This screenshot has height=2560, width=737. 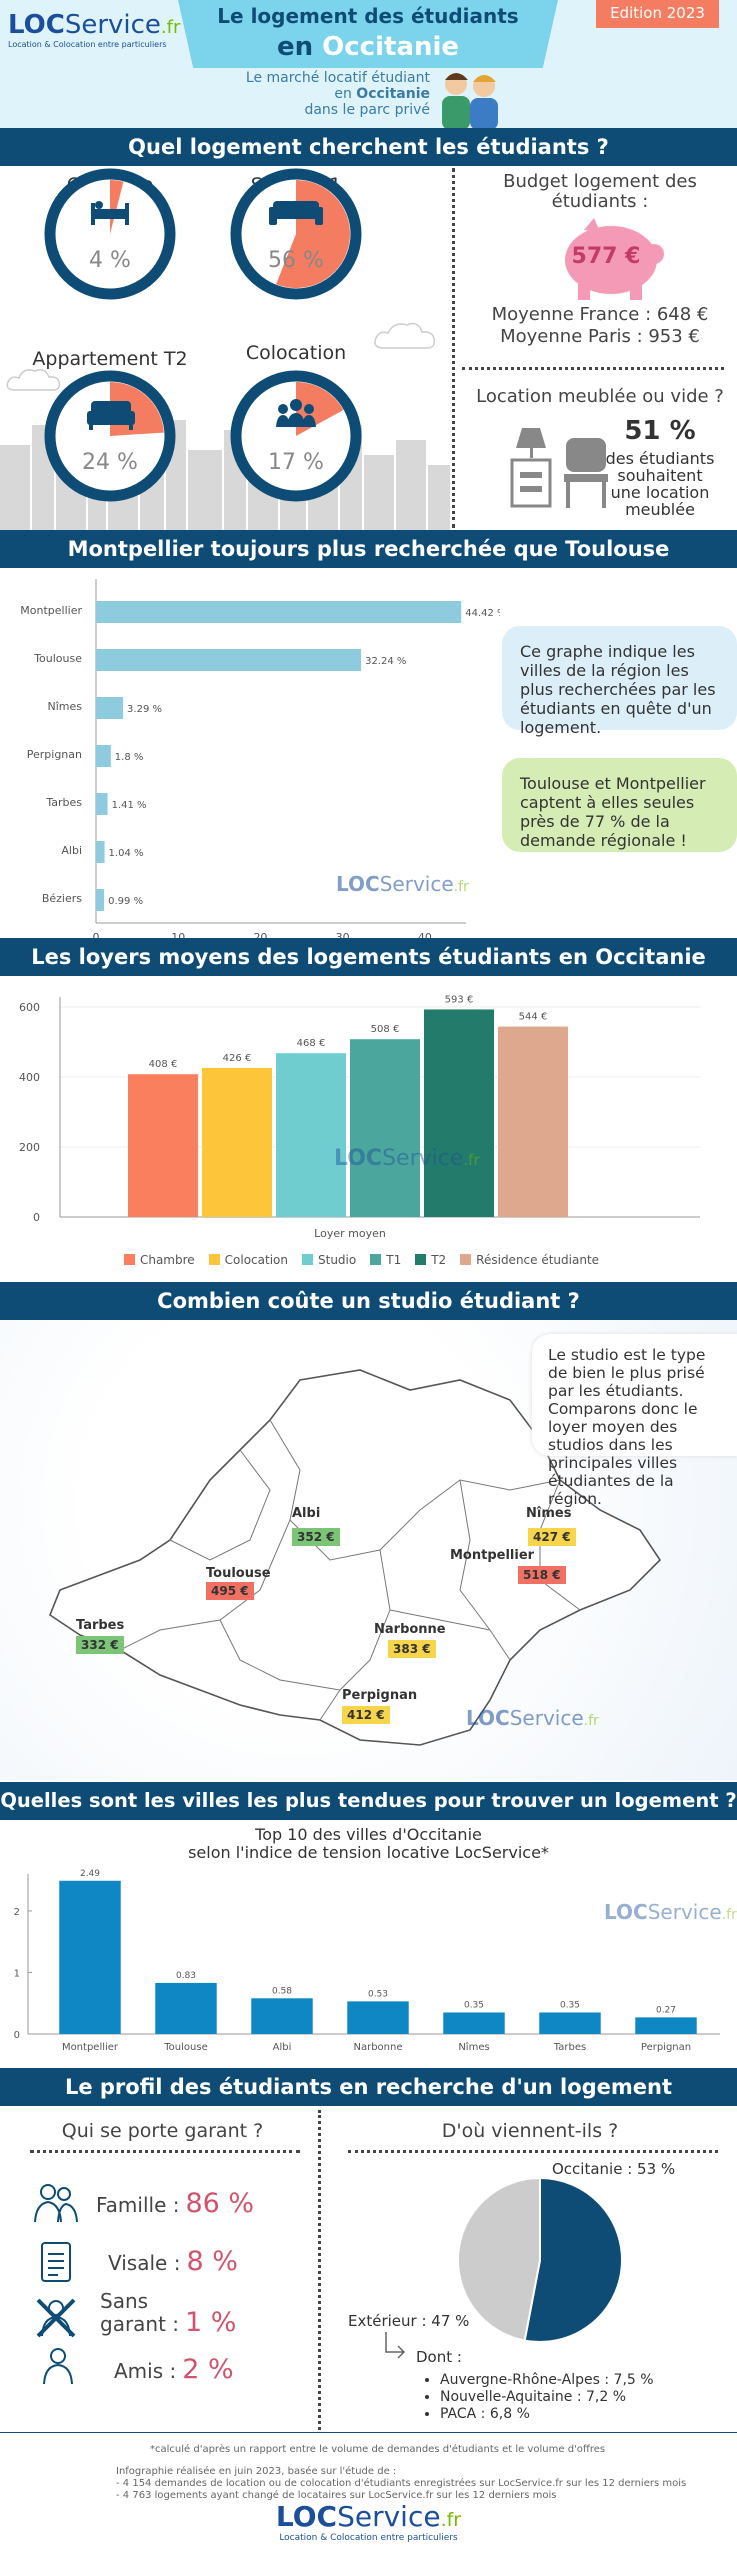 What do you see at coordinates (542, 1575) in the screenshot?
I see `map-city-price: 518 €` at bounding box center [542, 1575].